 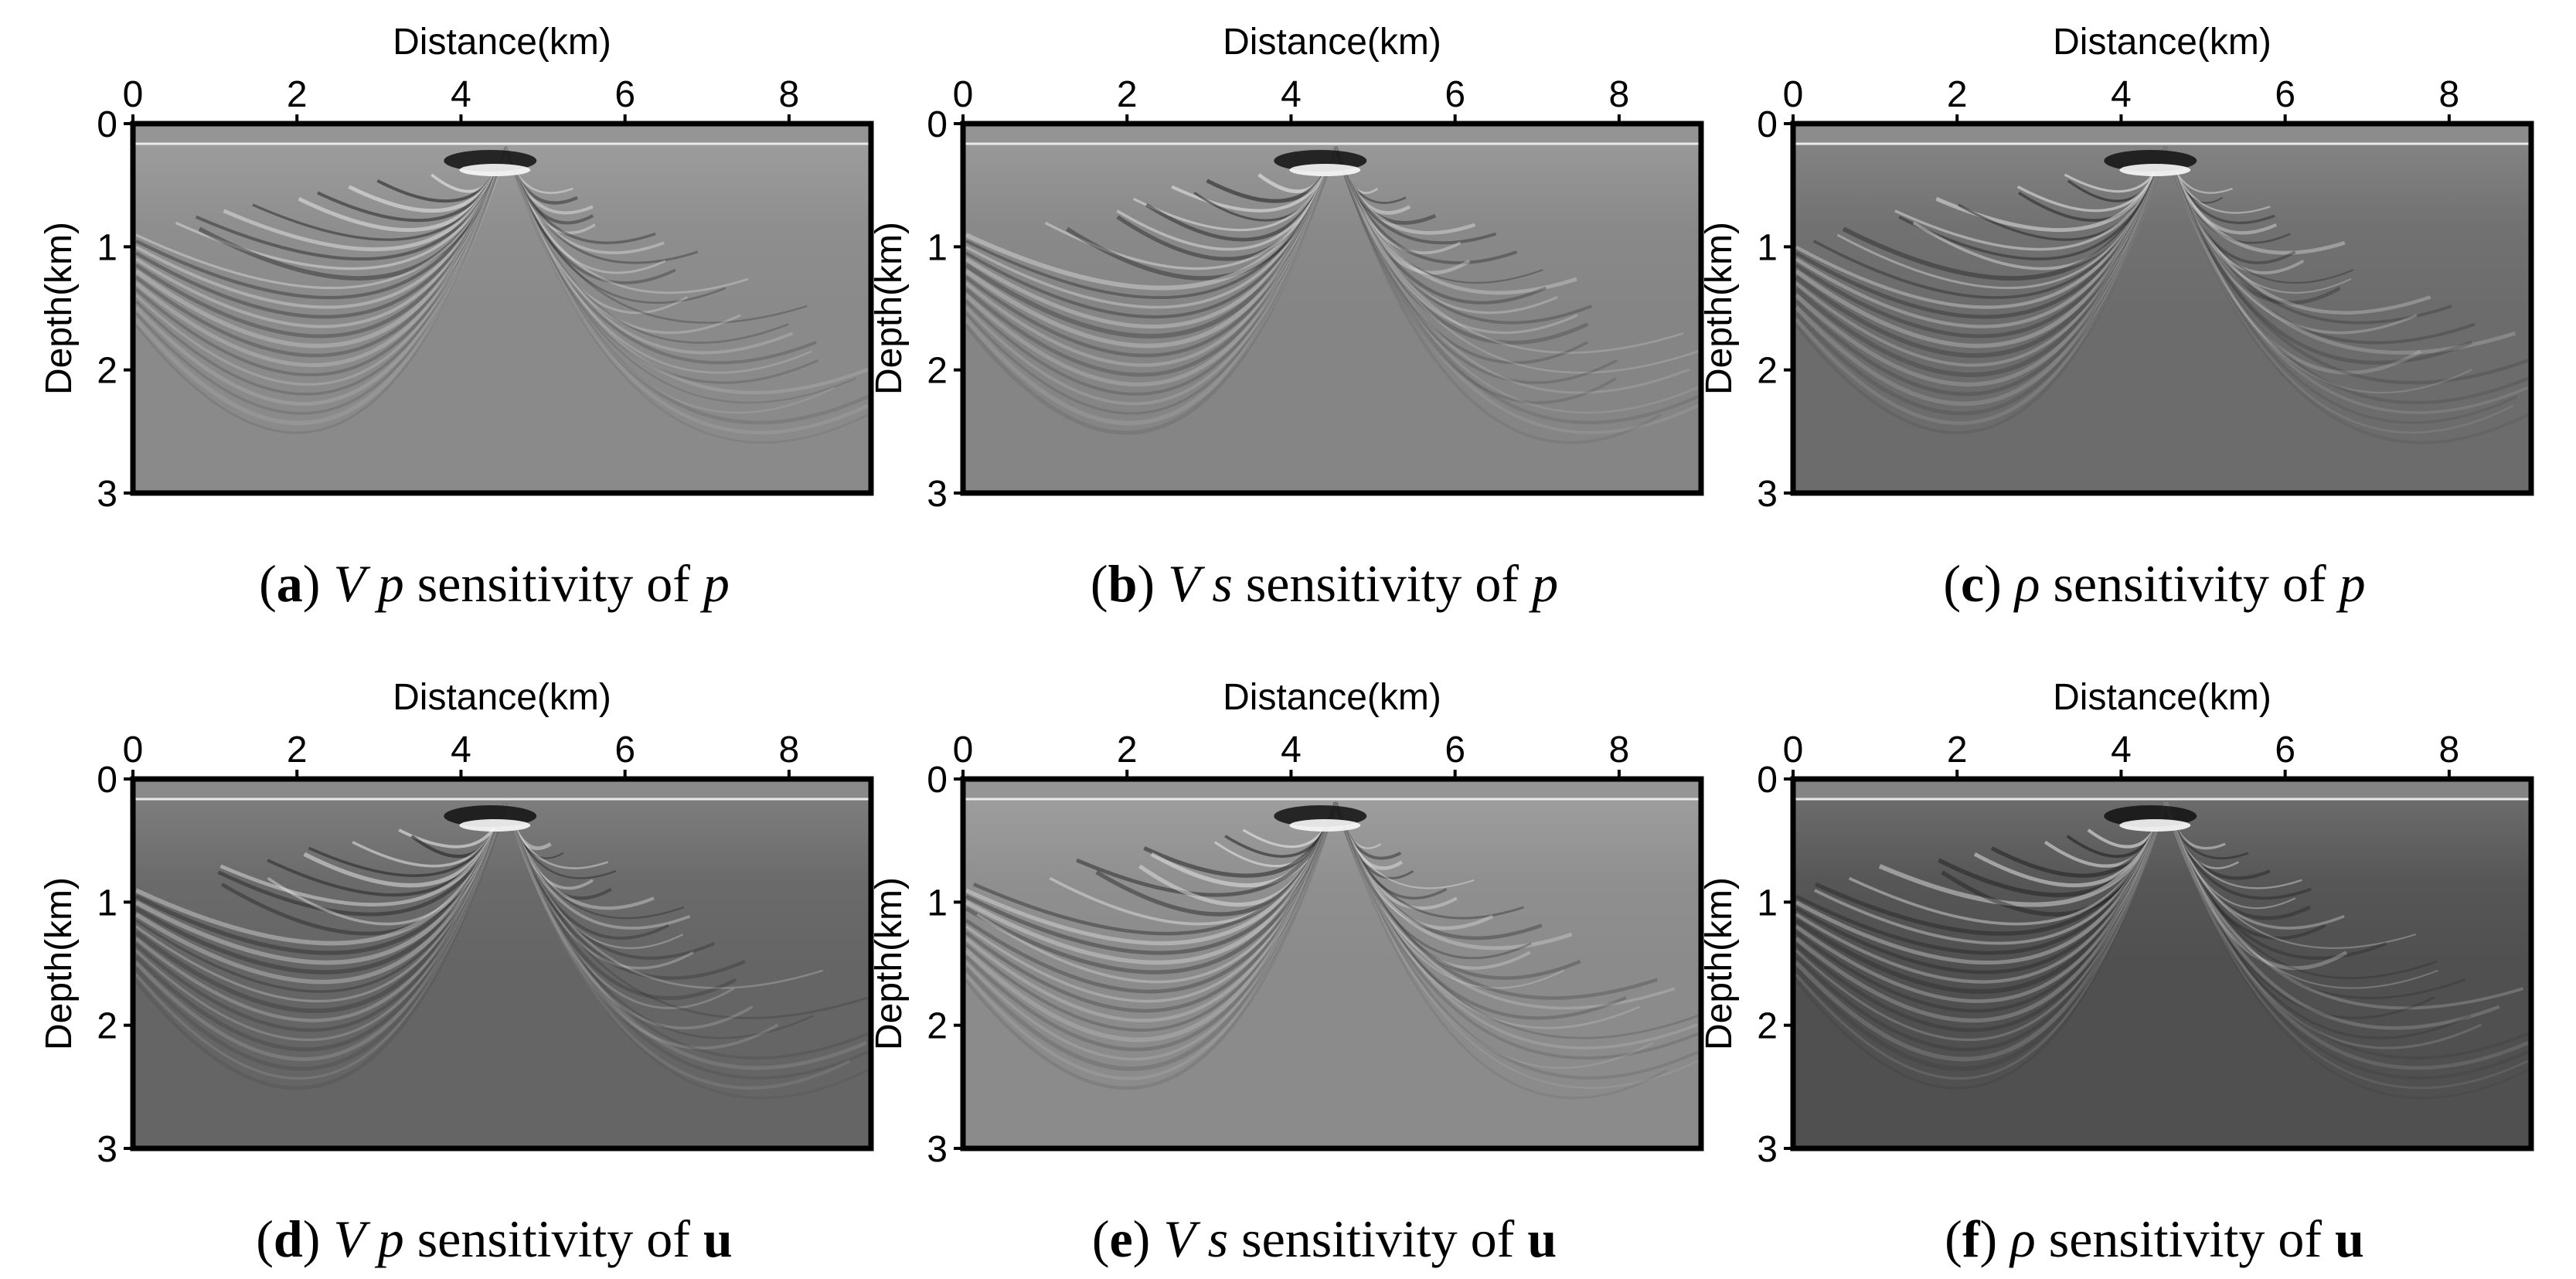 I want to click on caption-letter: f, so click(x=1971, y=1238).